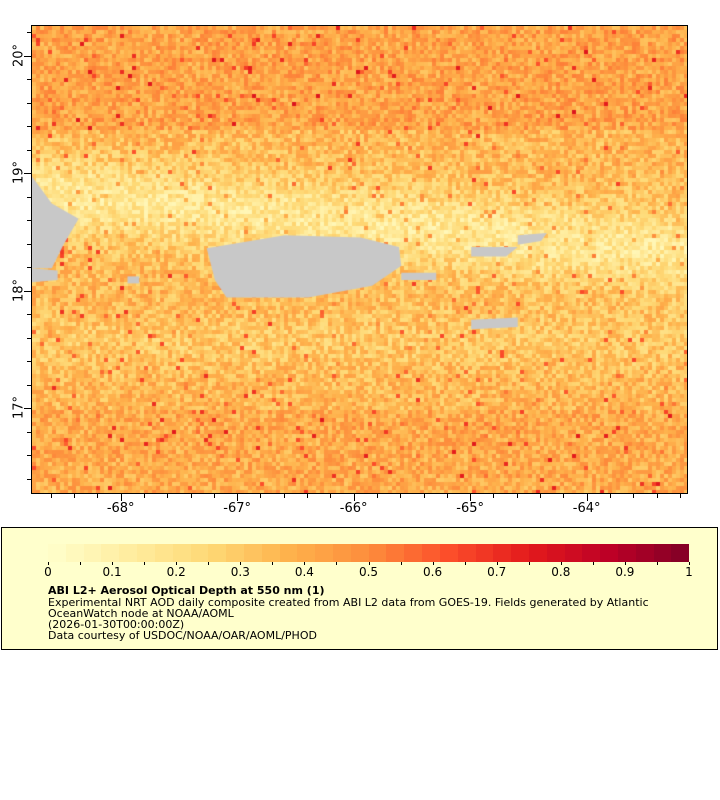  I want to click on colorbar-tick-label: 0.4, so click(304, 572).